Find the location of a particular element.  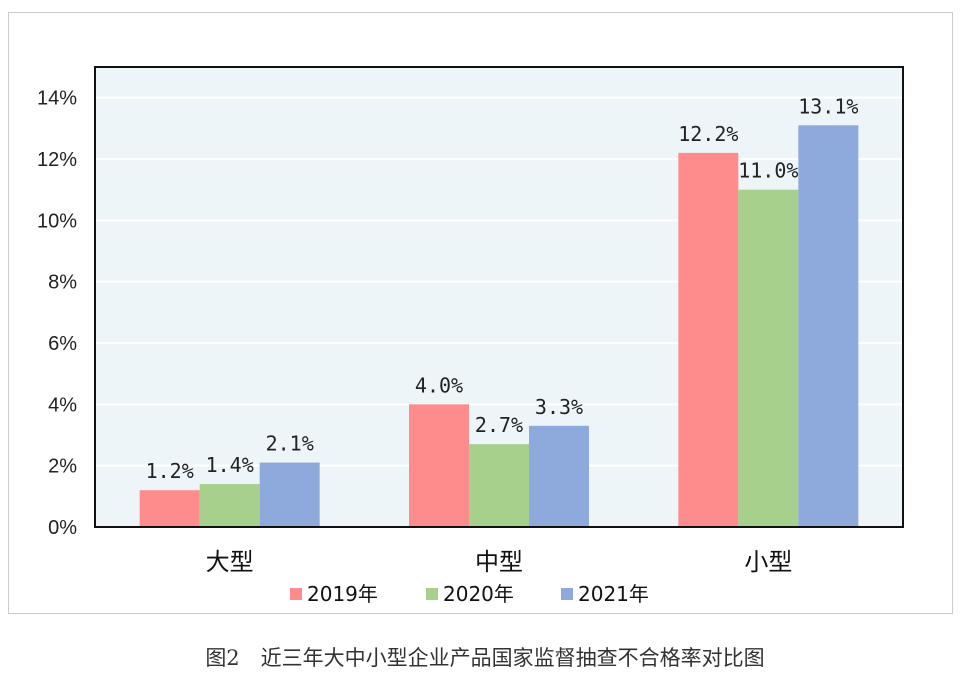

y-tick-label: 4% is located at coordinates (62, 405).